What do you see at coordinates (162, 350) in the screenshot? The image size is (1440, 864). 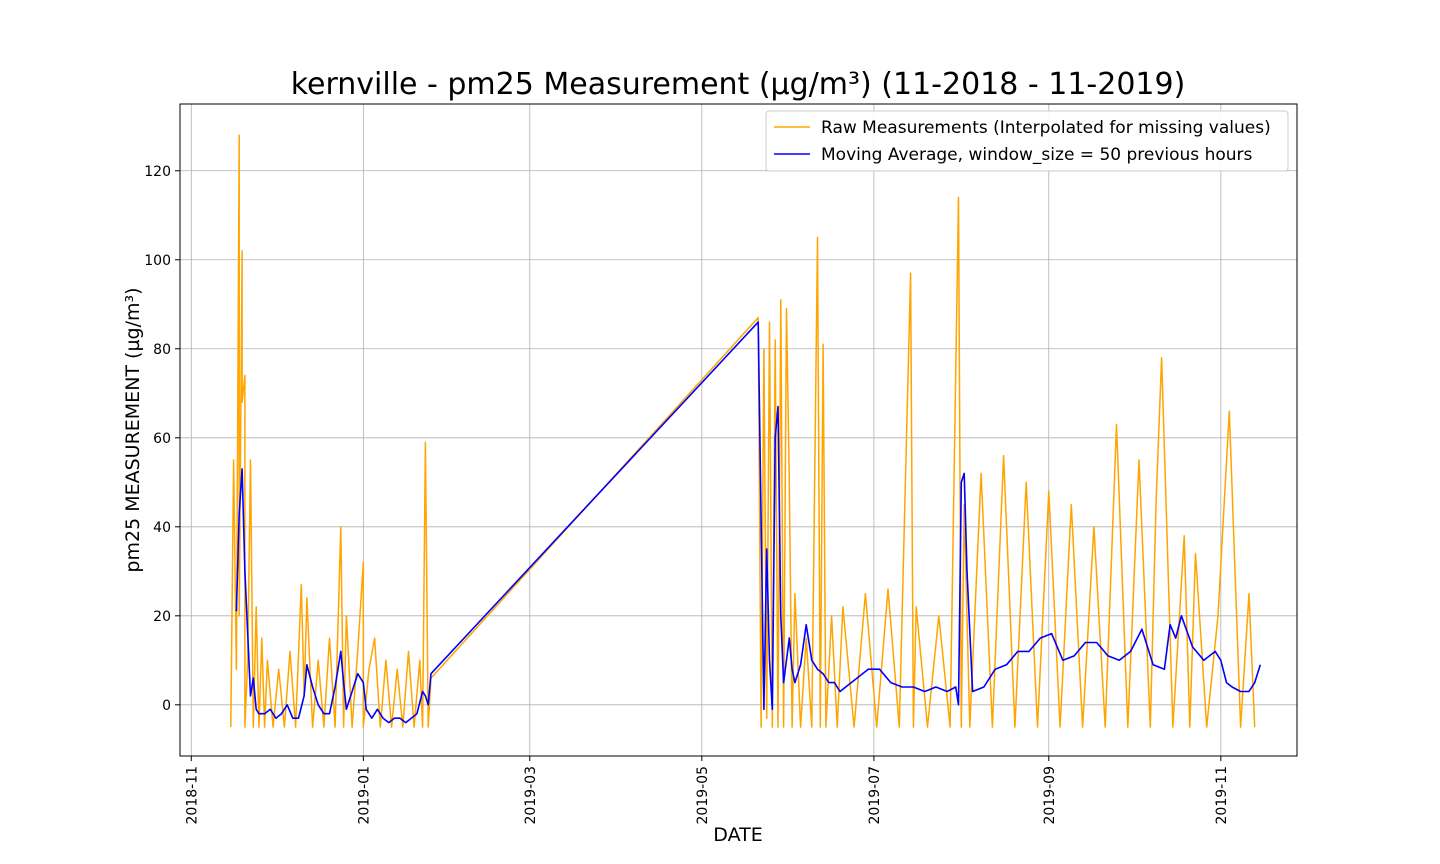 I see `y-tick-label: 80` at bounding box center [162, 350].